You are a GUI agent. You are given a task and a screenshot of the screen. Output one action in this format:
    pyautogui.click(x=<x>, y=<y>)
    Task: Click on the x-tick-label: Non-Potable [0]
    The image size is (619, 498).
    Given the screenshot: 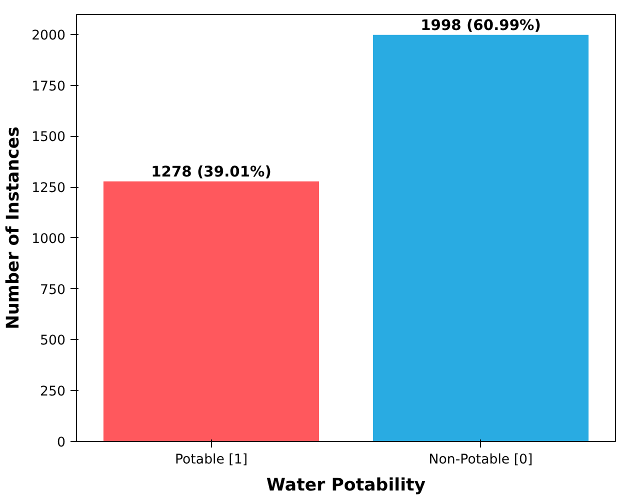 What is the action you would take?
    pyautogui.click(x=480, y=460)
    